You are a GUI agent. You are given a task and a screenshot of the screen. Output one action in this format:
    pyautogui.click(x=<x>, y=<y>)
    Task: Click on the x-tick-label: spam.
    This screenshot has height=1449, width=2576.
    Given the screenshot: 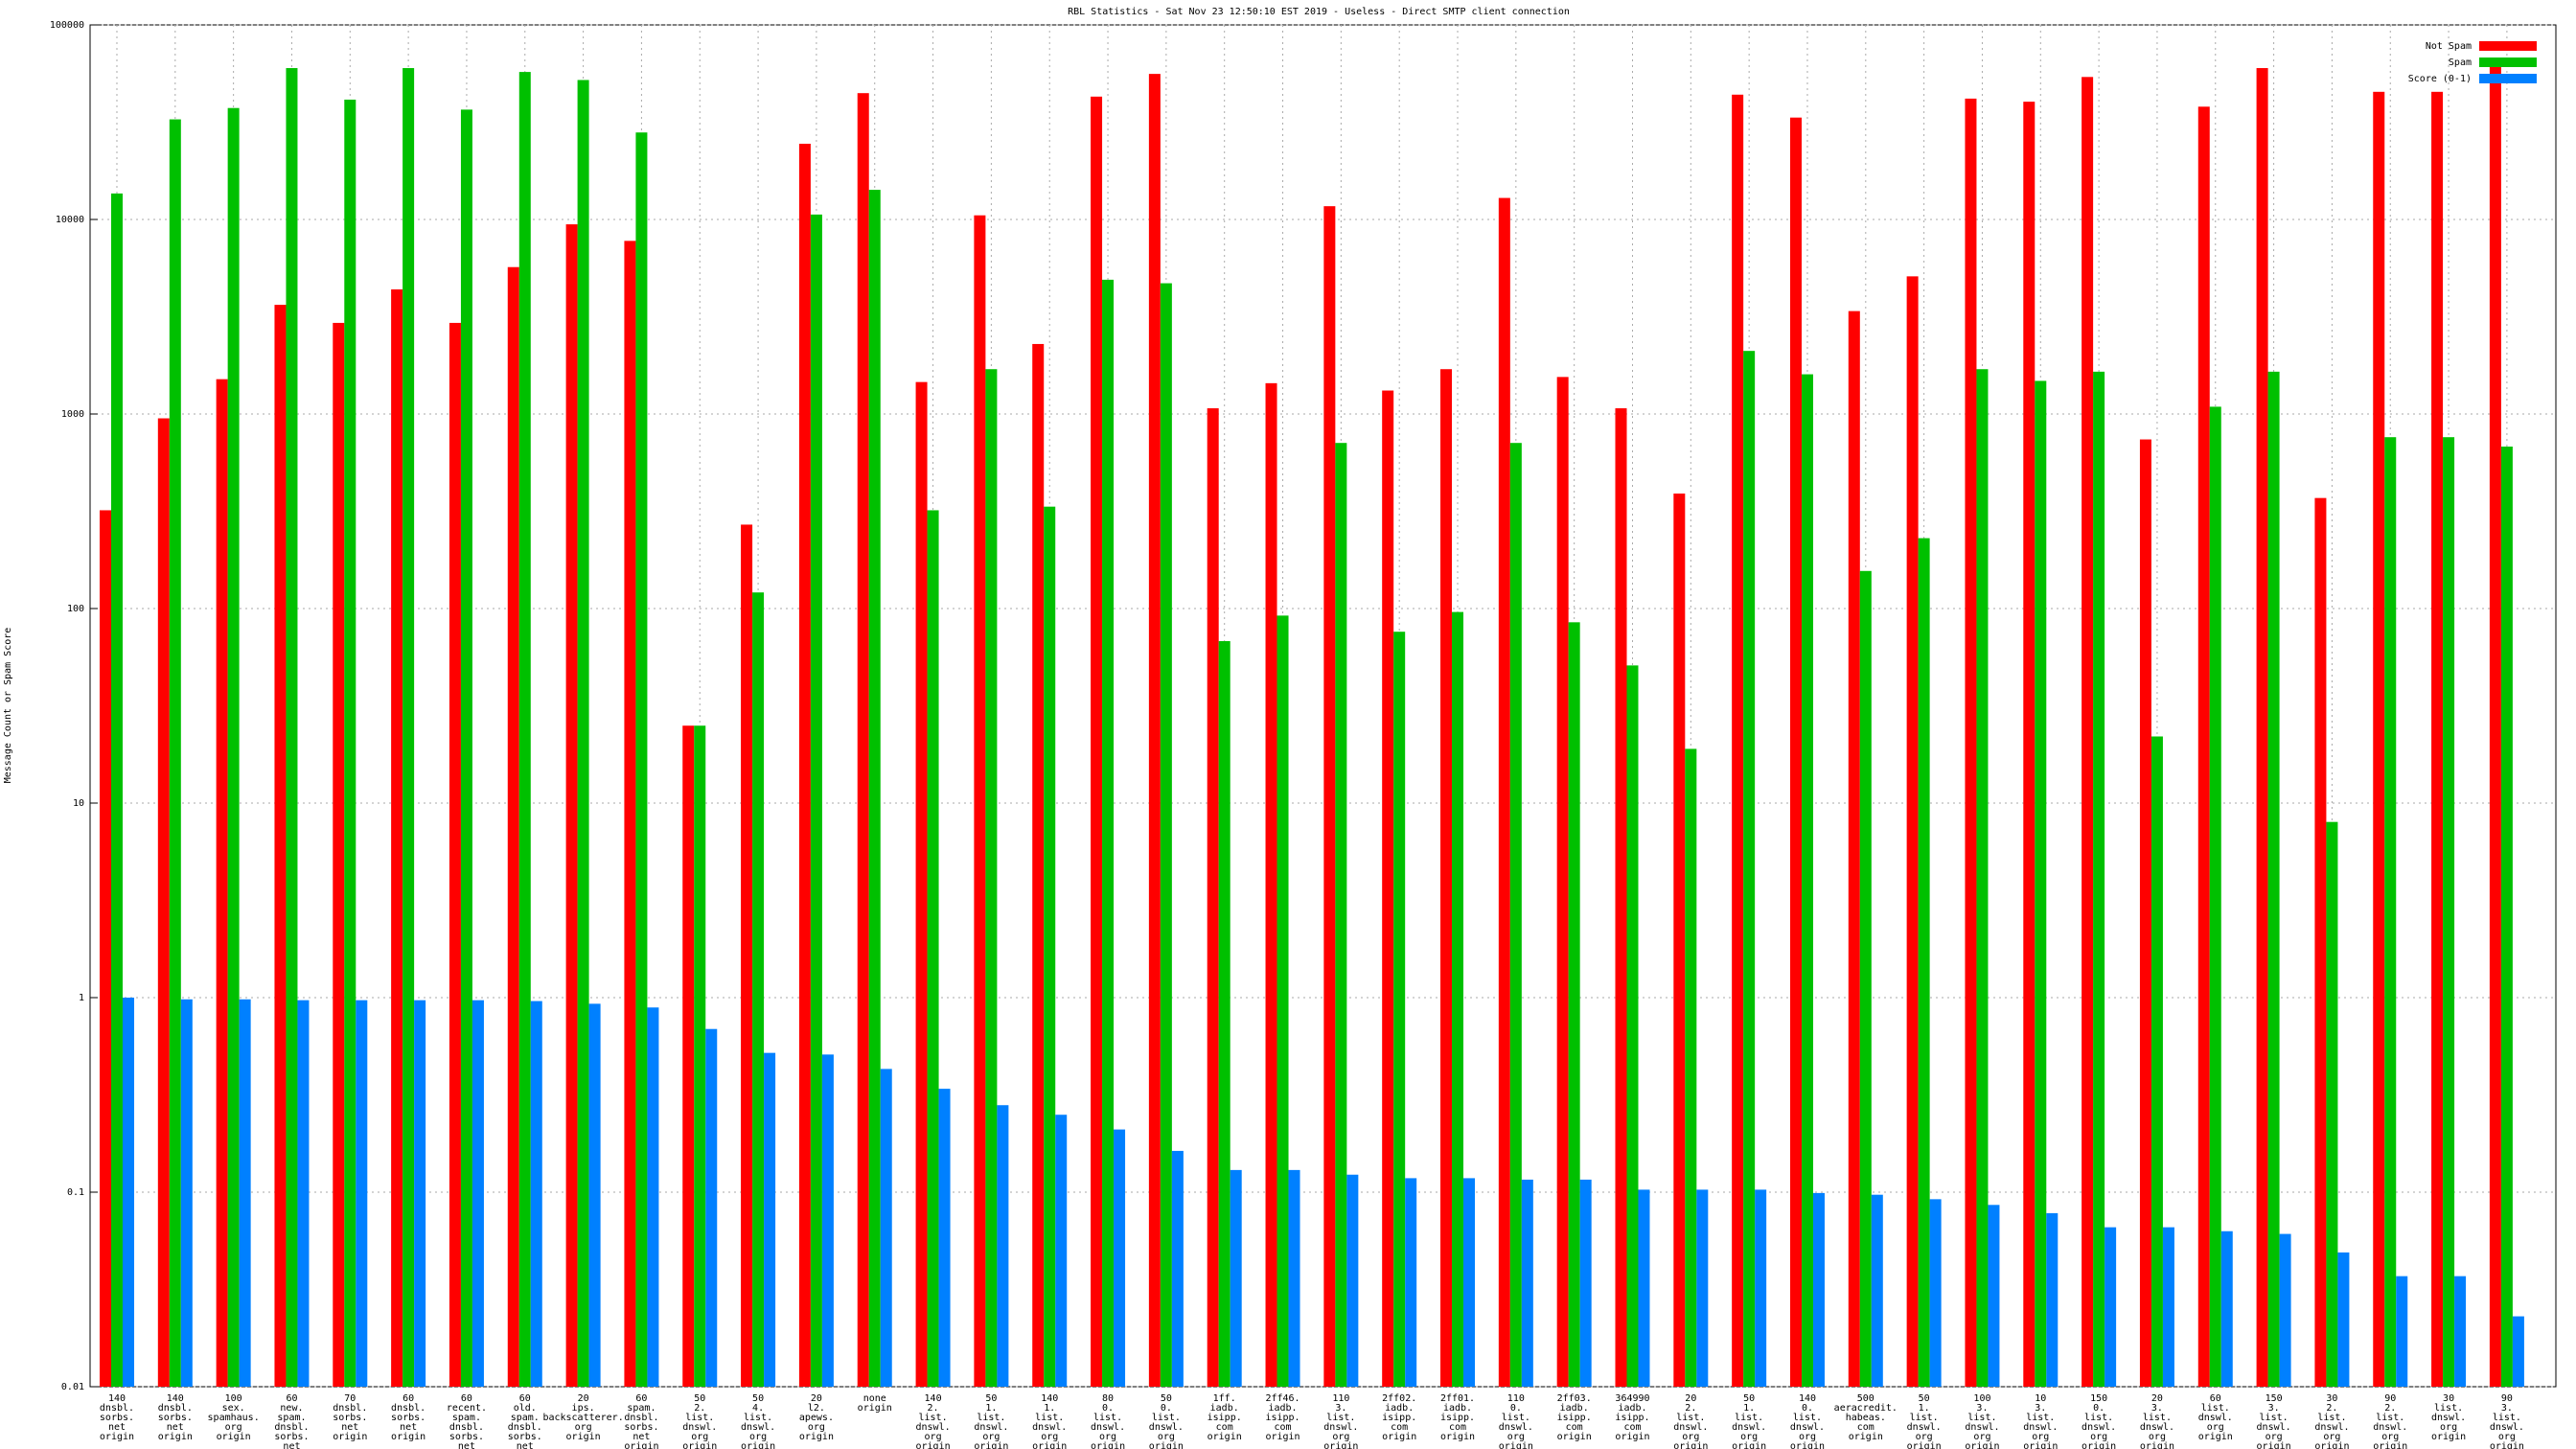 What is the action you would take?
    pyautogui.click(x=291, y=1418)
    